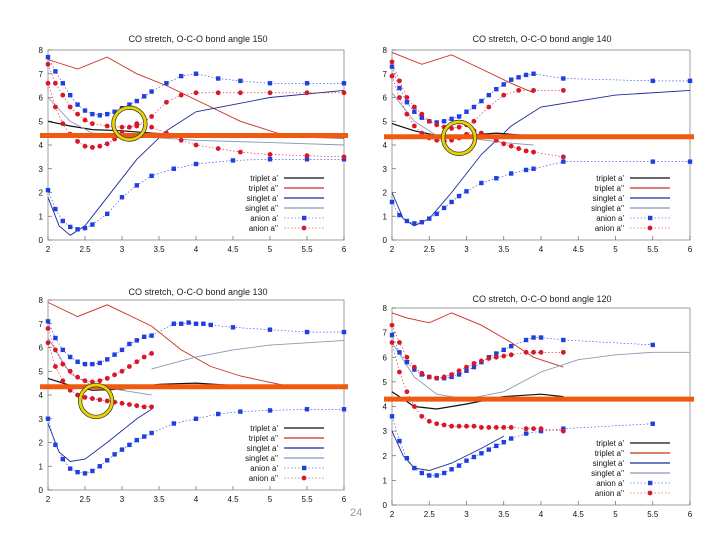 Image resolution: width=720 pixels, height=540 pixels. What do you see at coordinates (270, 249) in the screenshot?
I see `x-tick-label: 5` at bounding box center [270, 249].